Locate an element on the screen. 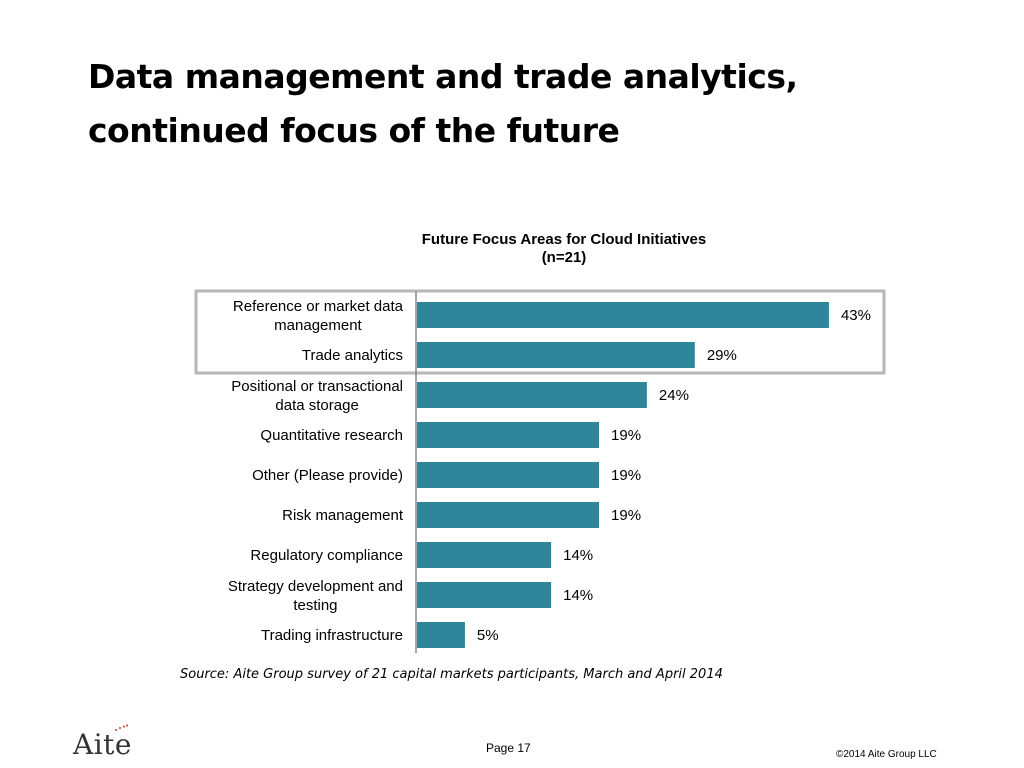 The image size is (1024, 768). logo-dots-icon is located at coordinates (121, 727).